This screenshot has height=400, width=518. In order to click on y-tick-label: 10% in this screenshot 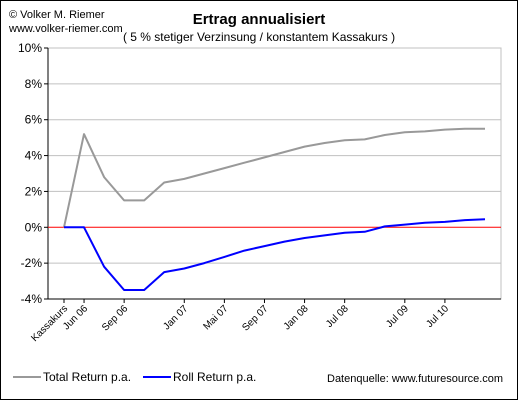, I will do `click(30, 48)`.